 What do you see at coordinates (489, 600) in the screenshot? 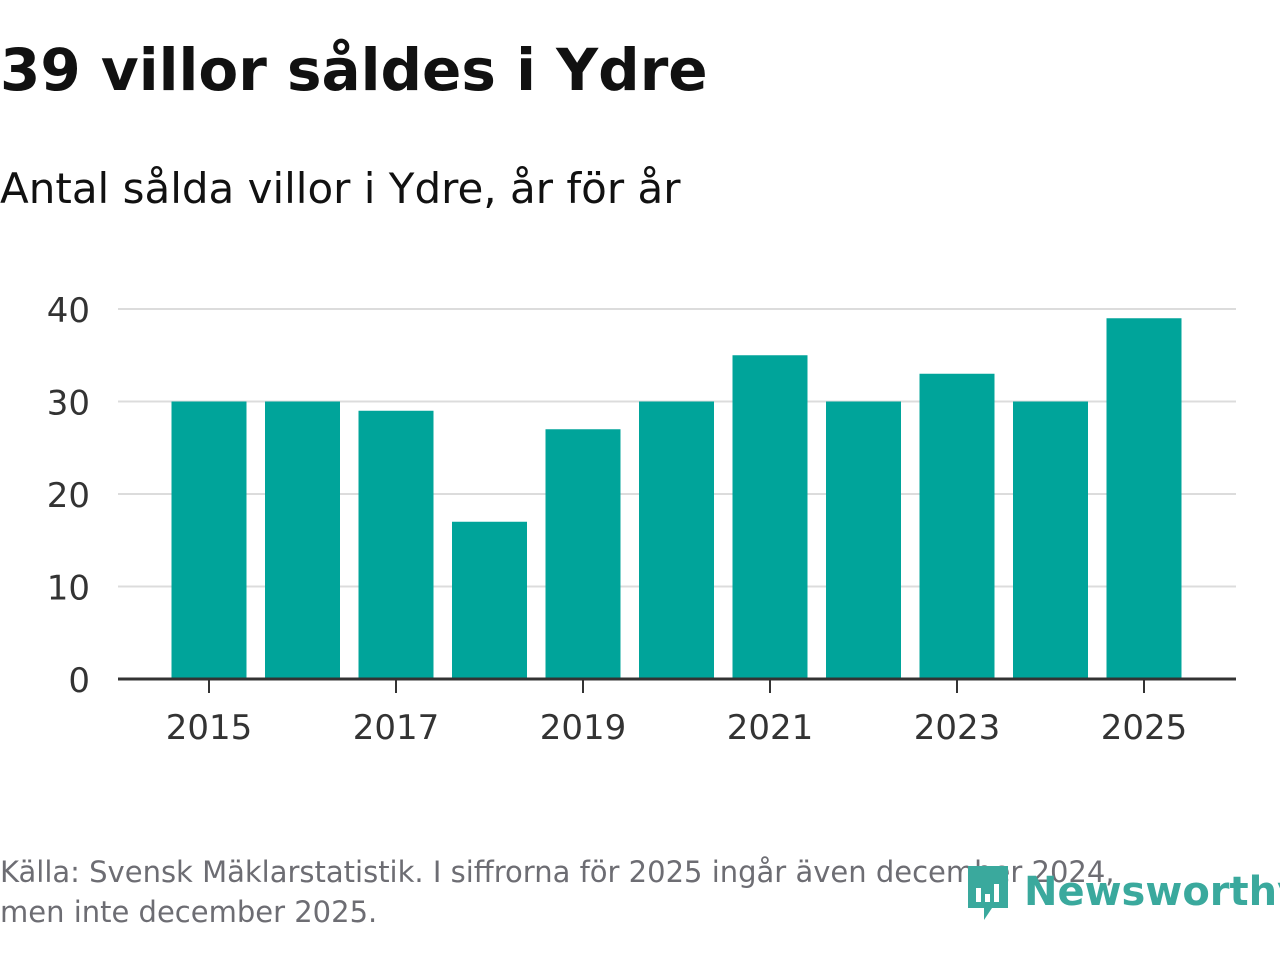
I see `bar-2018` at bounding box center [489, 600].